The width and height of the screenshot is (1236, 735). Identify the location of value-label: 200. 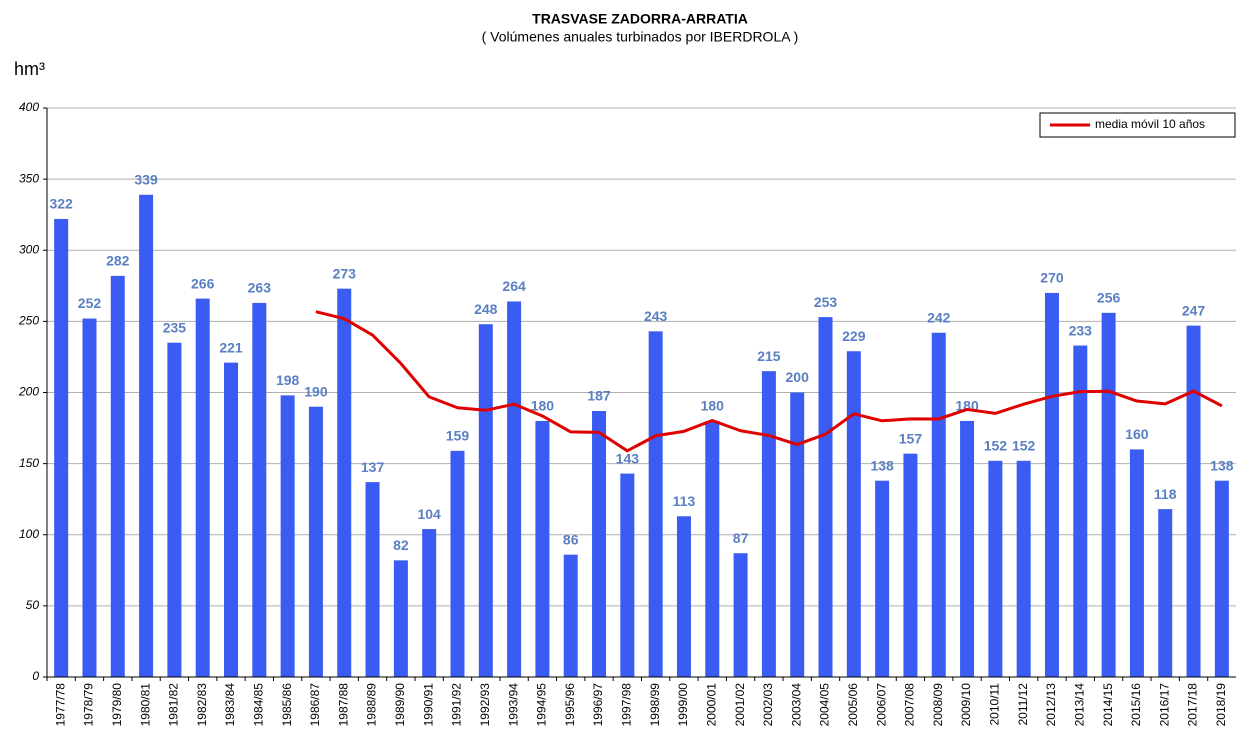
(798, 377).